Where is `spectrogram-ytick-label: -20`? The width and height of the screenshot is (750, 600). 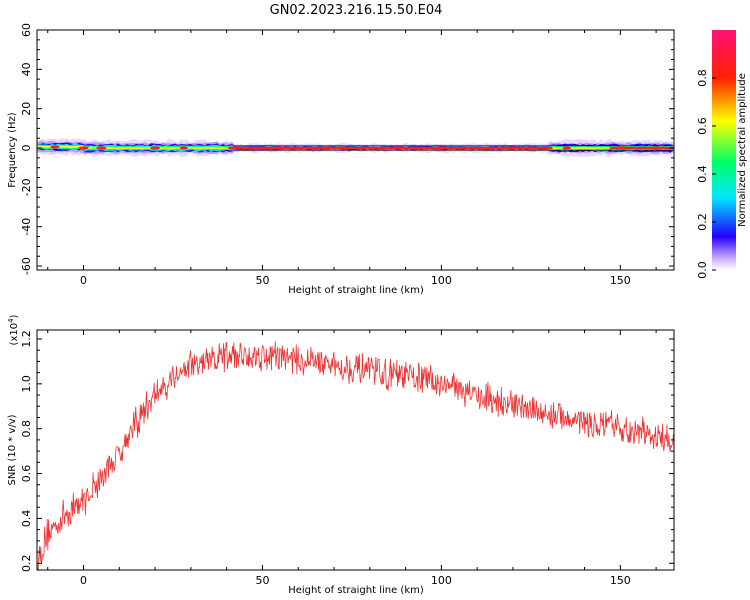 spectrogram-ytick-label: -20 is located at coordinates (26, 187).